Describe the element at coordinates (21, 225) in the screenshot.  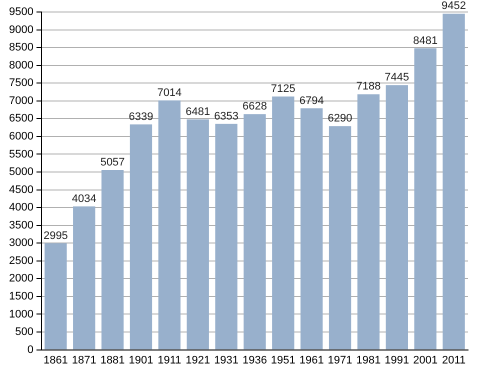
I see `y-tick-label: 3500` at that location.